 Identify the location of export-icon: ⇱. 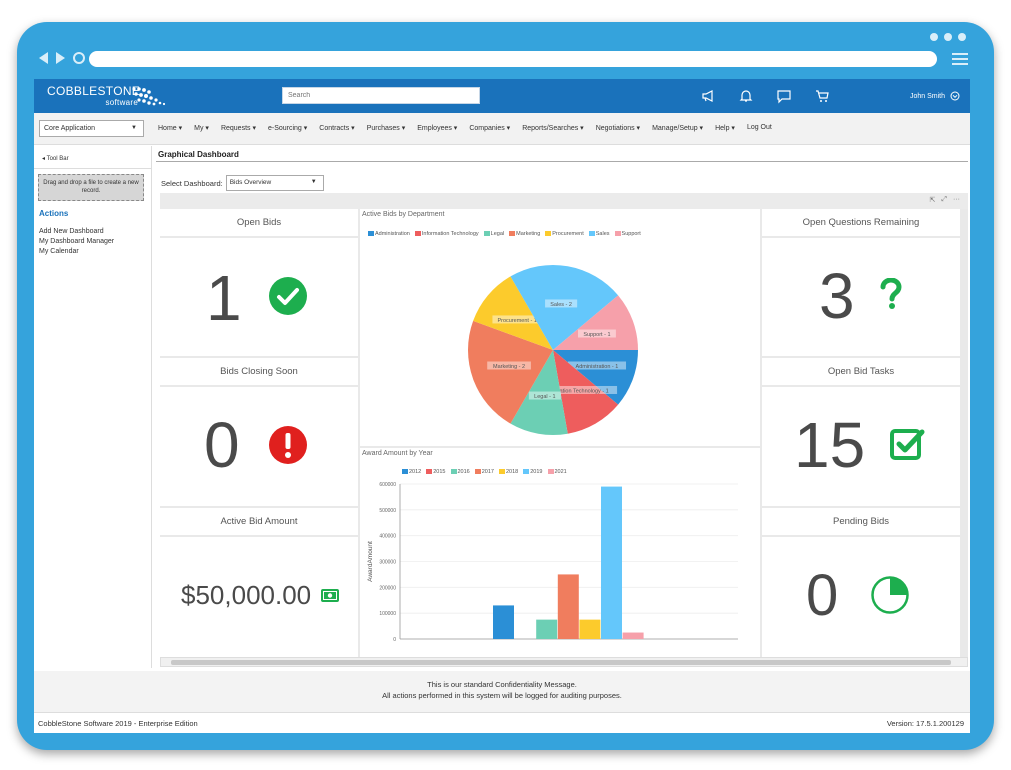
(932, 200).